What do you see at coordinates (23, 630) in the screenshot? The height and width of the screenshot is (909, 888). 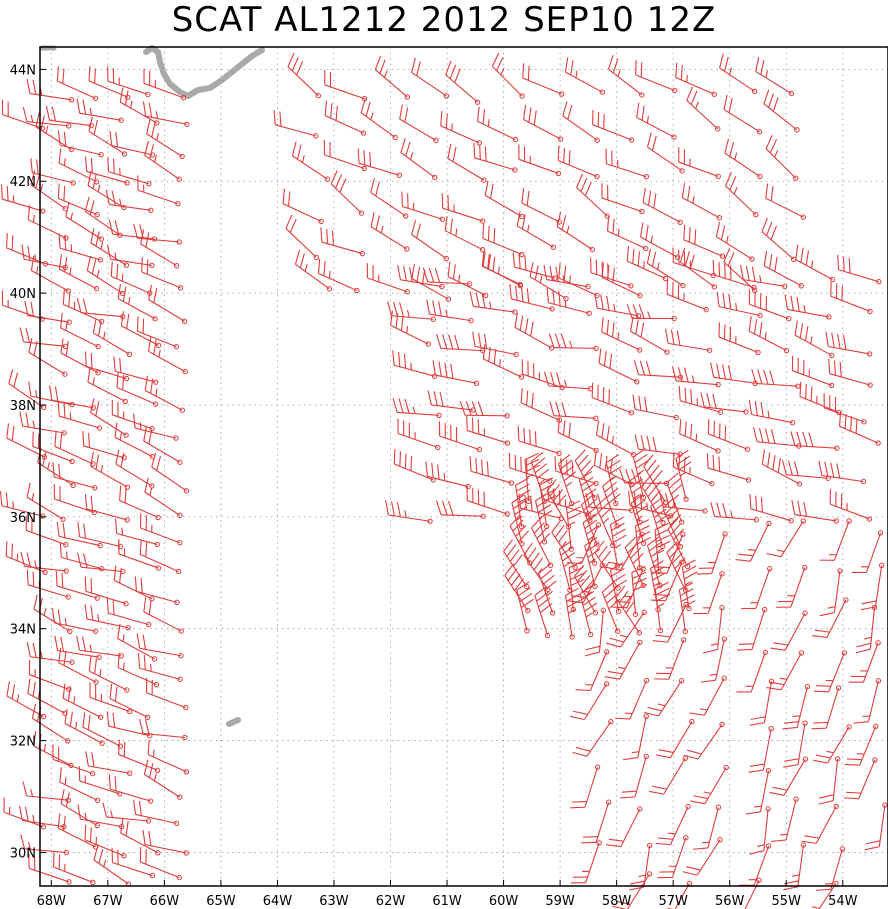 I see `y-tick-label: 34N` at bounding box center [23, 630].